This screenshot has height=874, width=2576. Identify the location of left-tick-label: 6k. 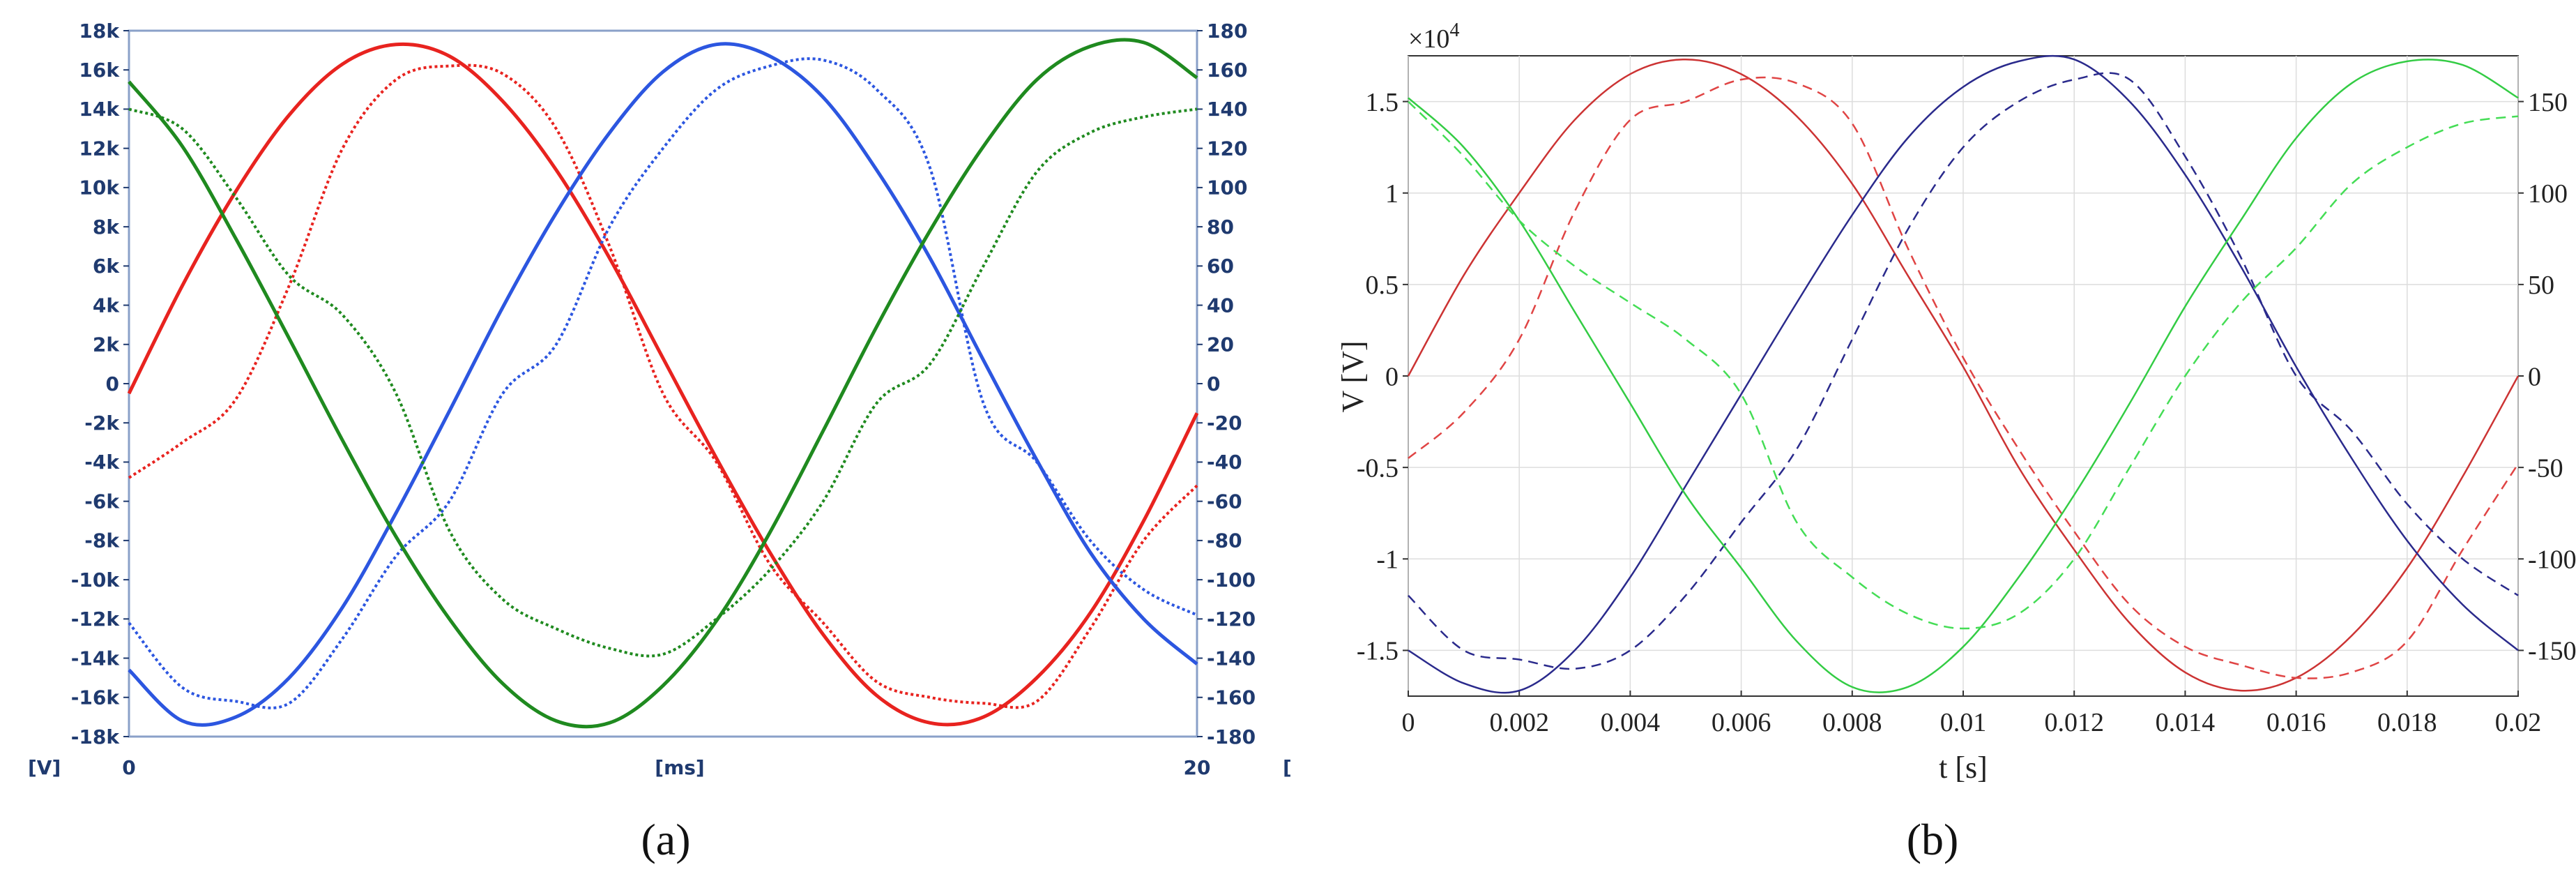
(106, 266).